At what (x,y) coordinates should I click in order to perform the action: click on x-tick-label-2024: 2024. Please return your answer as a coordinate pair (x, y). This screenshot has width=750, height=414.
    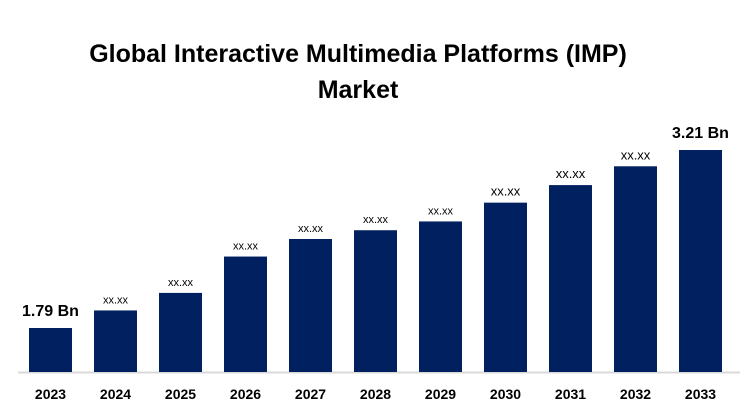
    Looking at the image, I should click on (115, 394).